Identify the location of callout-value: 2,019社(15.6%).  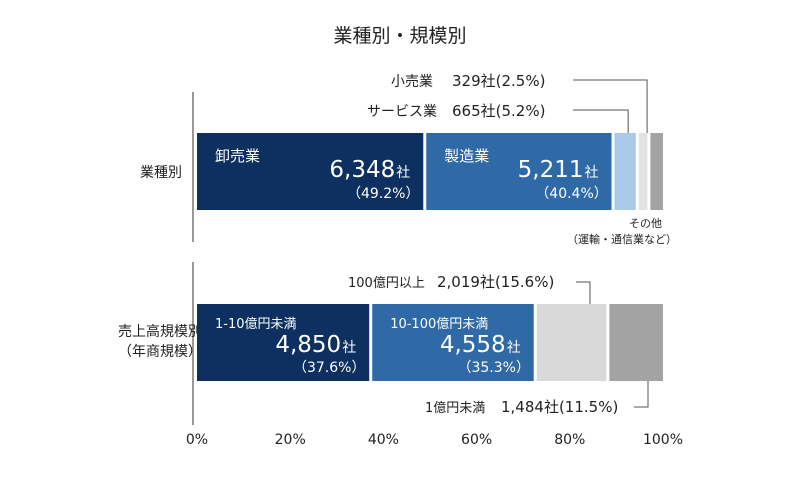
(495, 282).